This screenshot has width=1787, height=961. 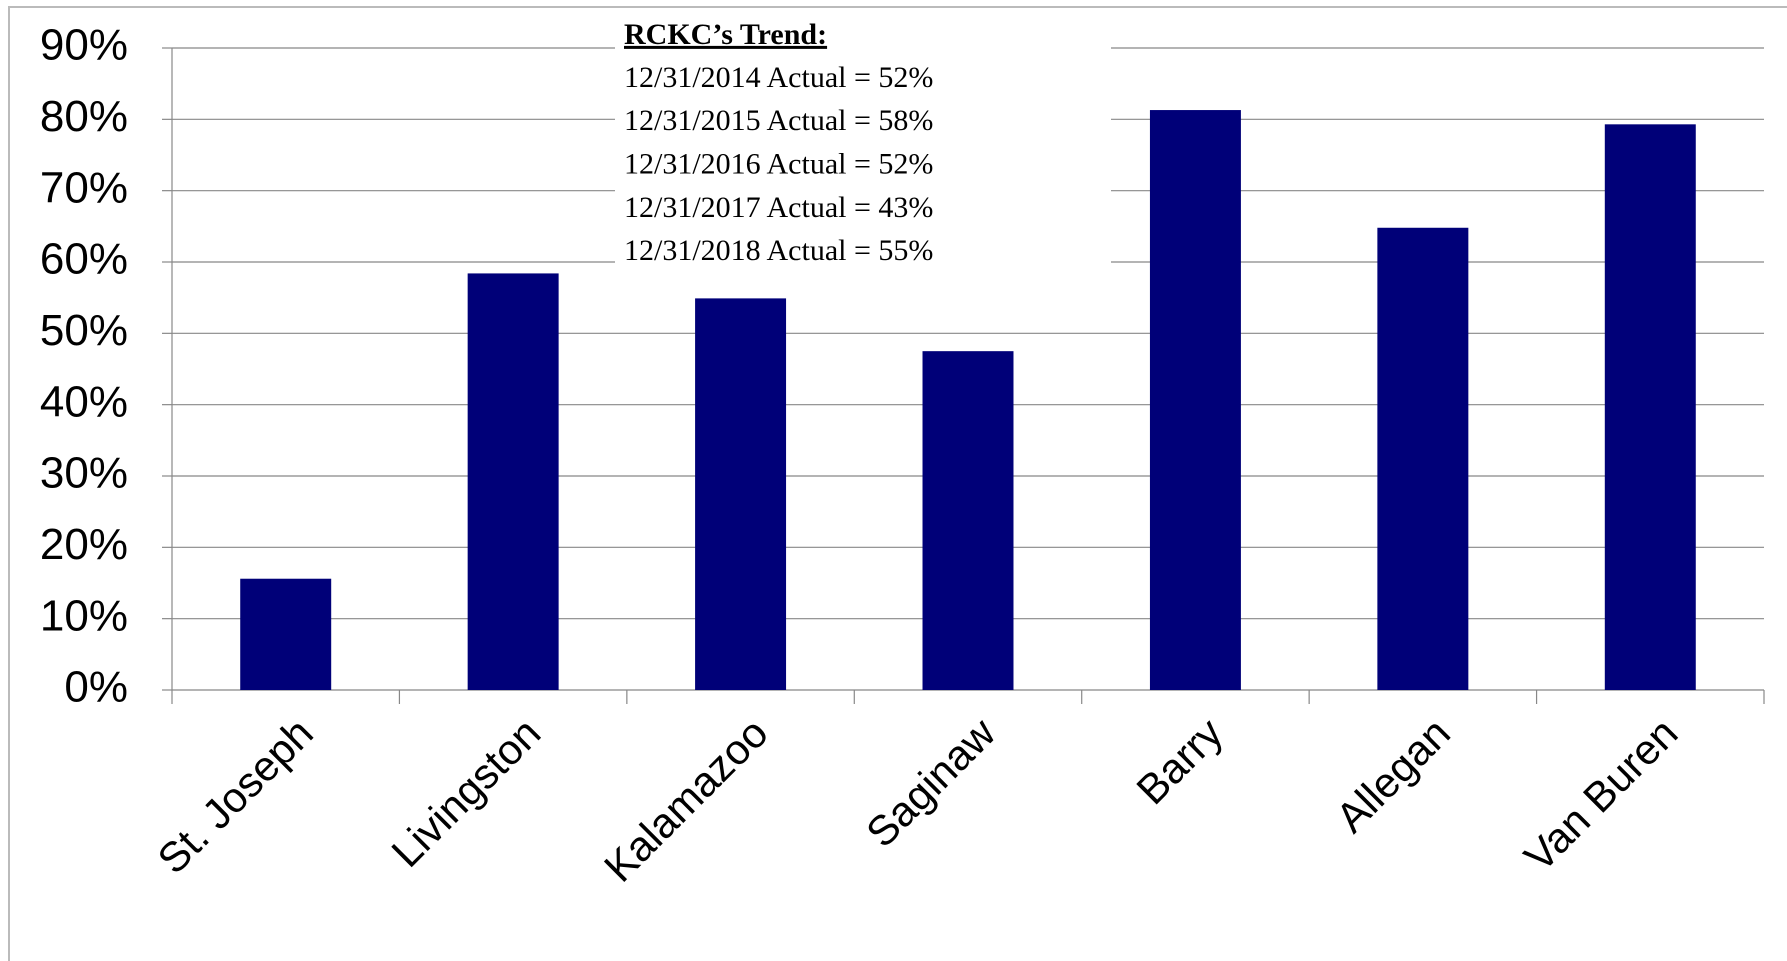 I want to click on y-tick-label: 70%, so click(x=84, y=187).